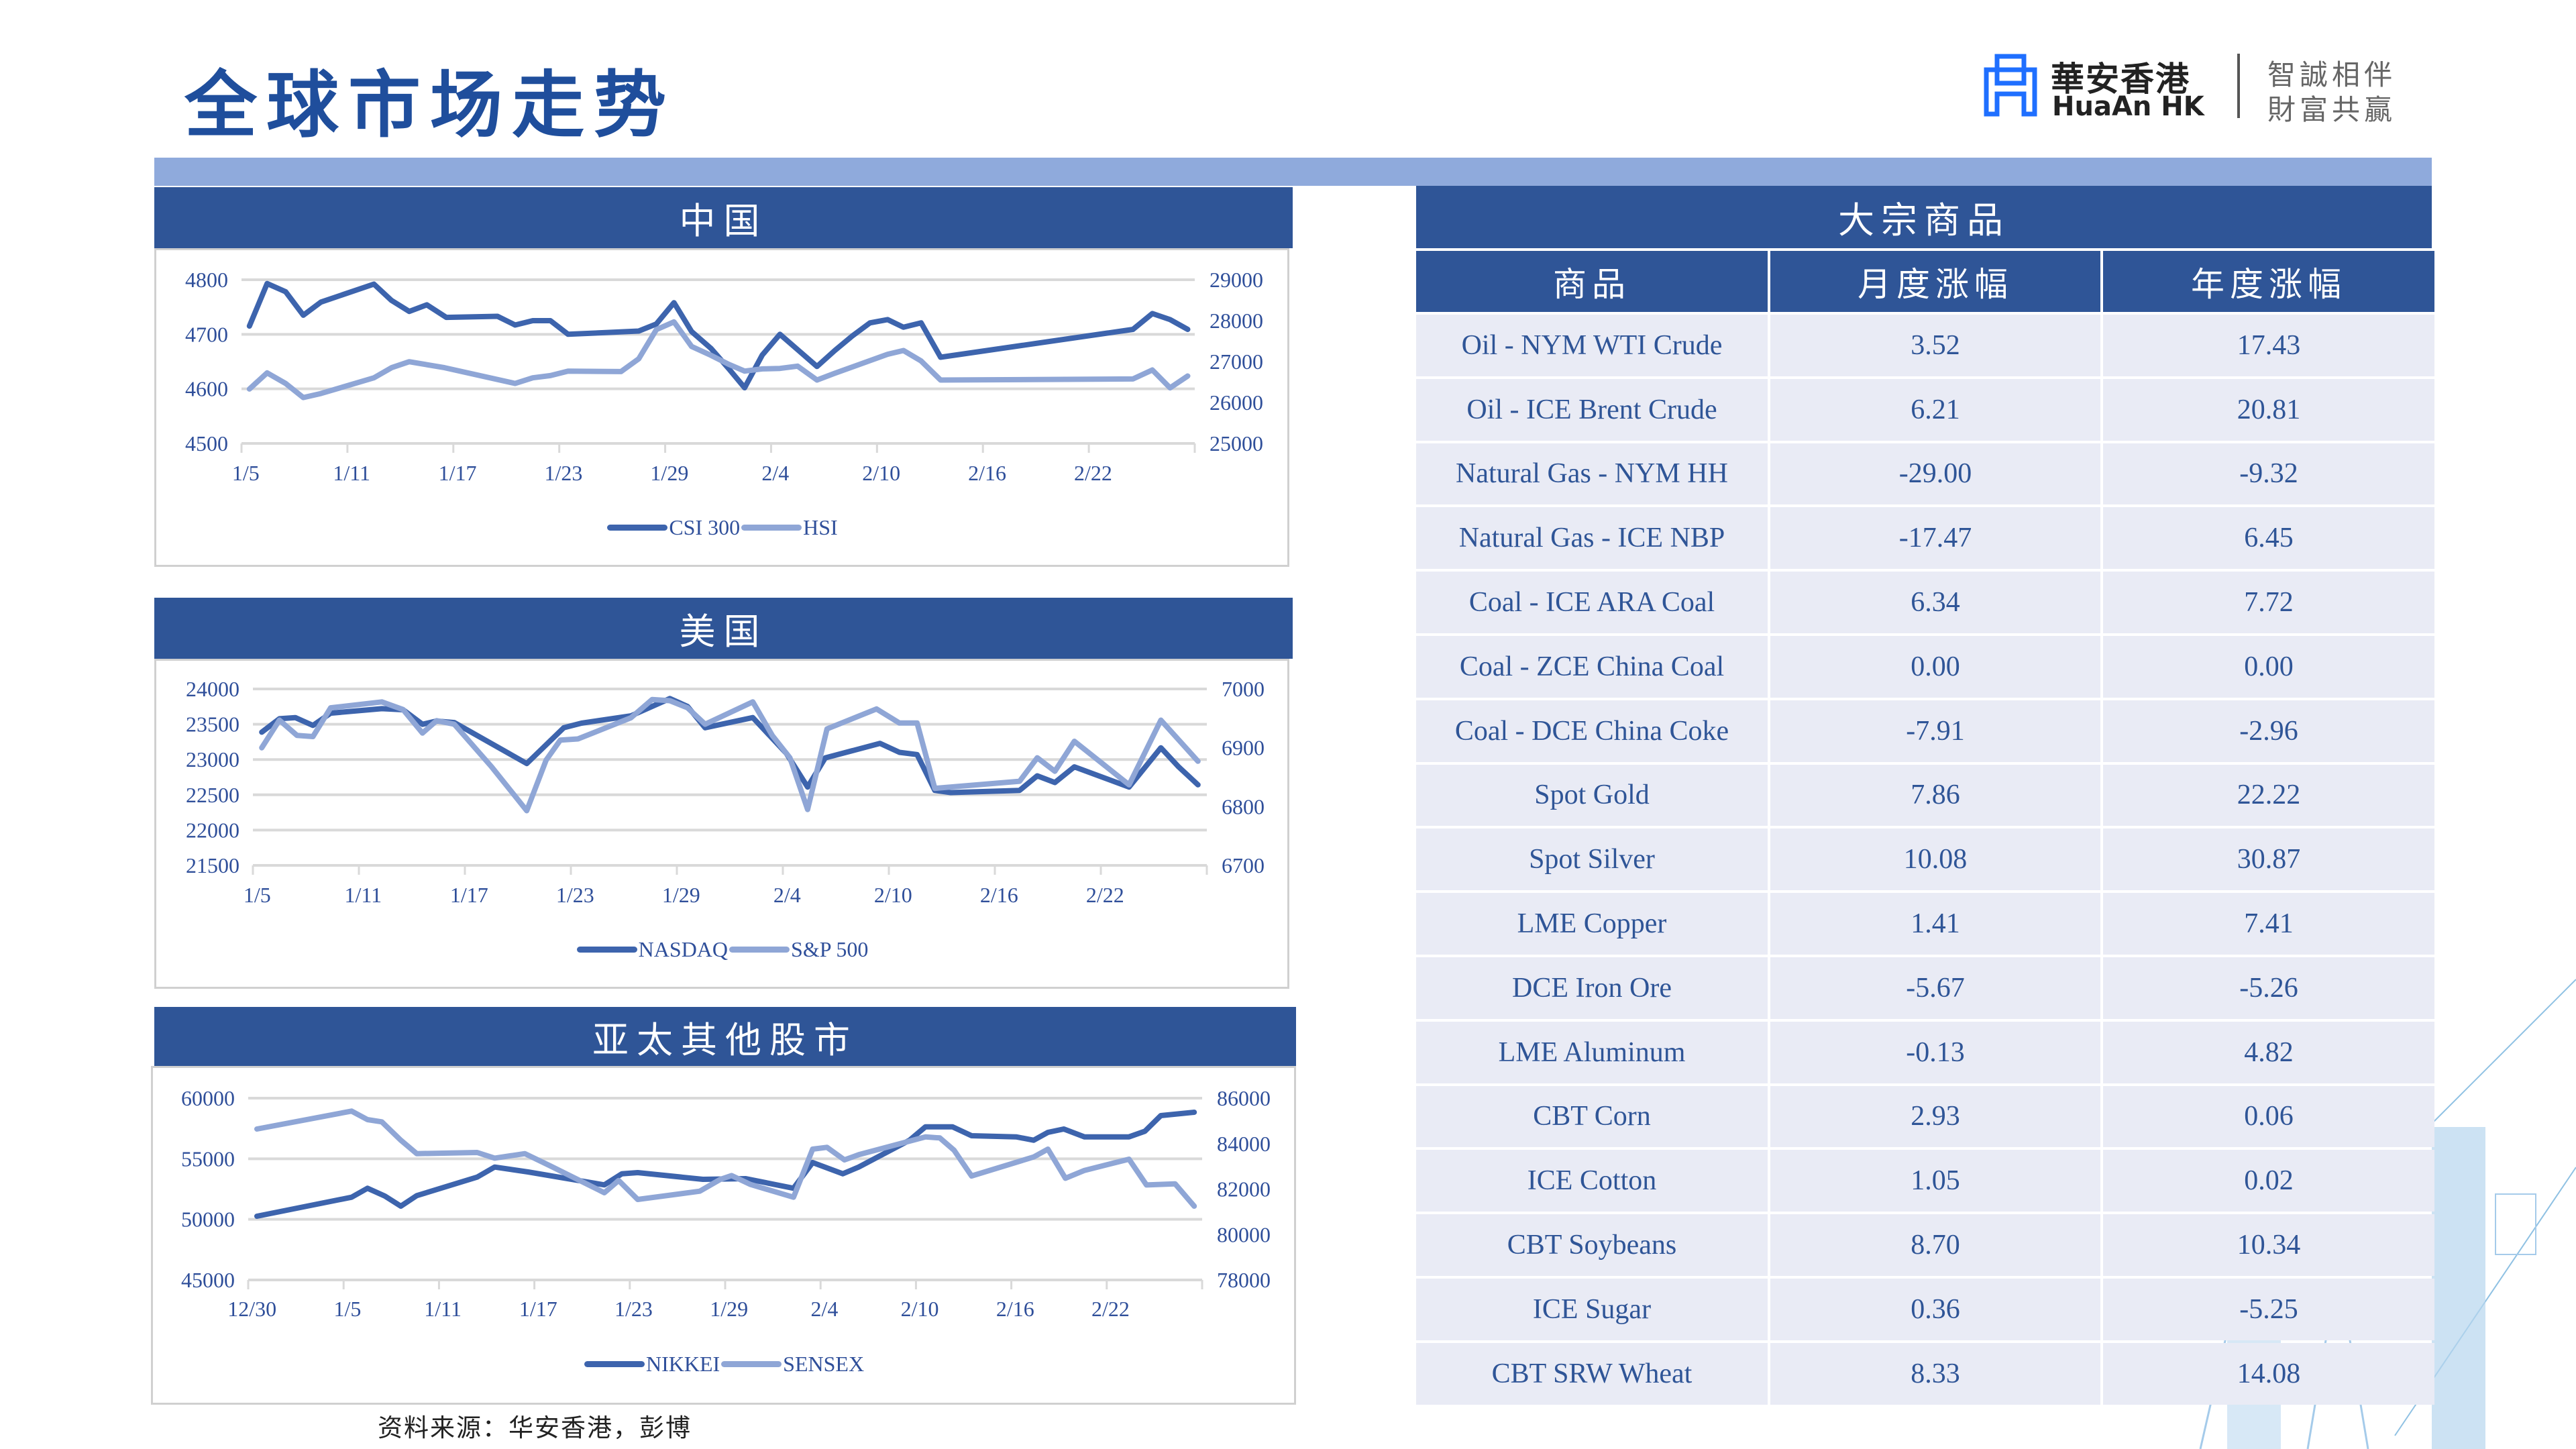  I want to click on table-row: ICE Cotton 1.05 0.02, so click(1925, 1181).